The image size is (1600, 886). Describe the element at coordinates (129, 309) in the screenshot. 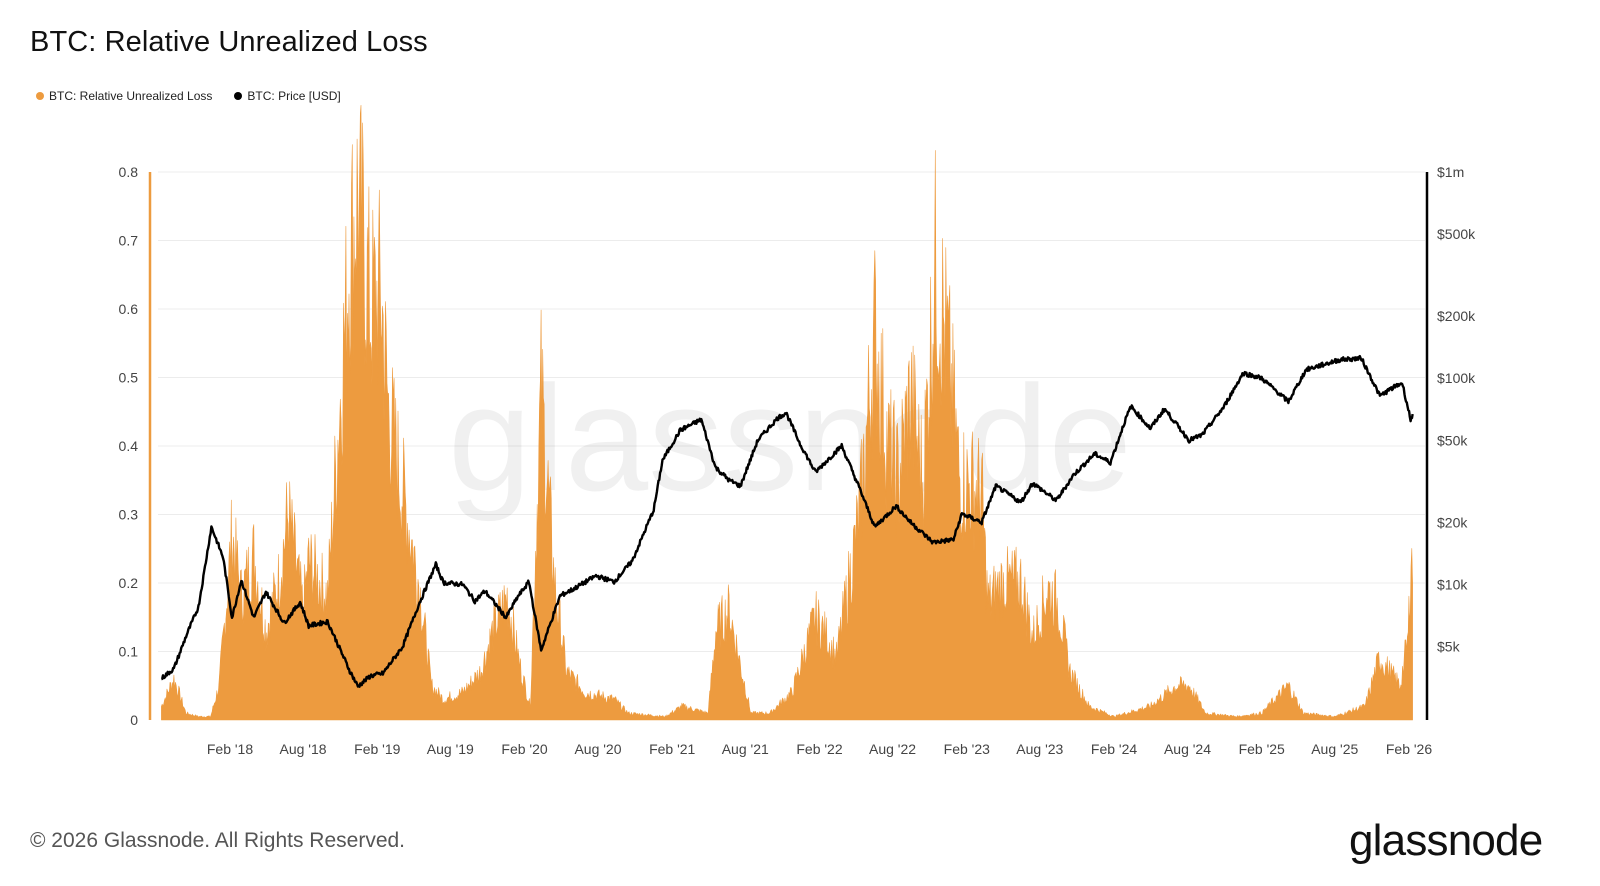

I see `left-tick-label: 0.6` at that location.